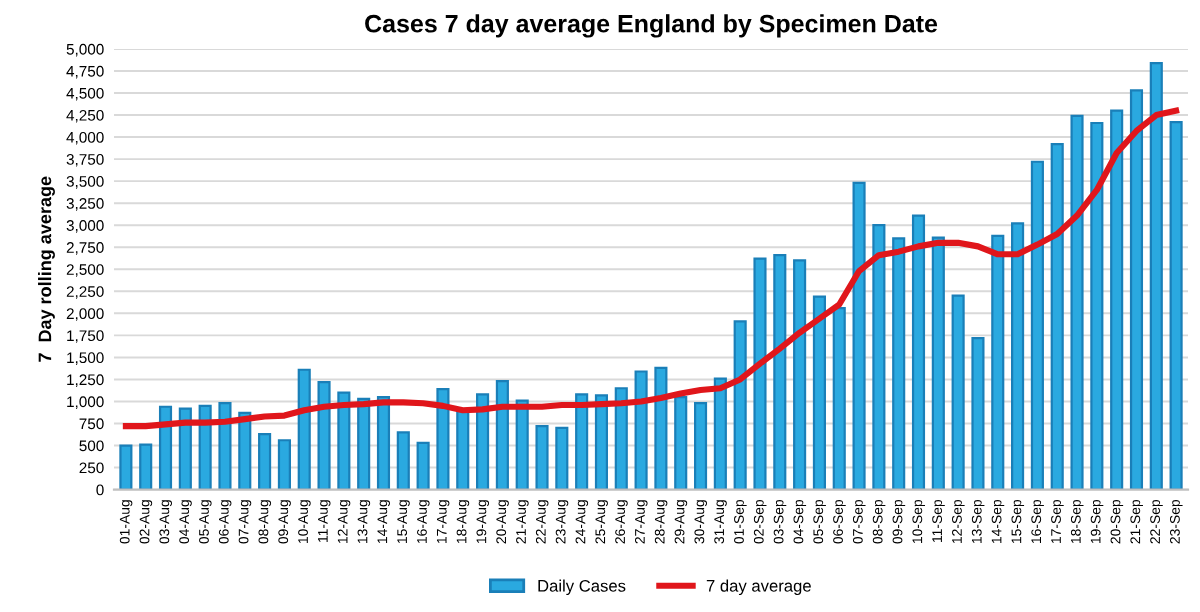 Image resolution: width=1200 pixels, height=612 pixels. What do you see at coordinates (758, 587) in the screenshot?
I see `legend-label: 7 day average` at bounding box center [758, 587].